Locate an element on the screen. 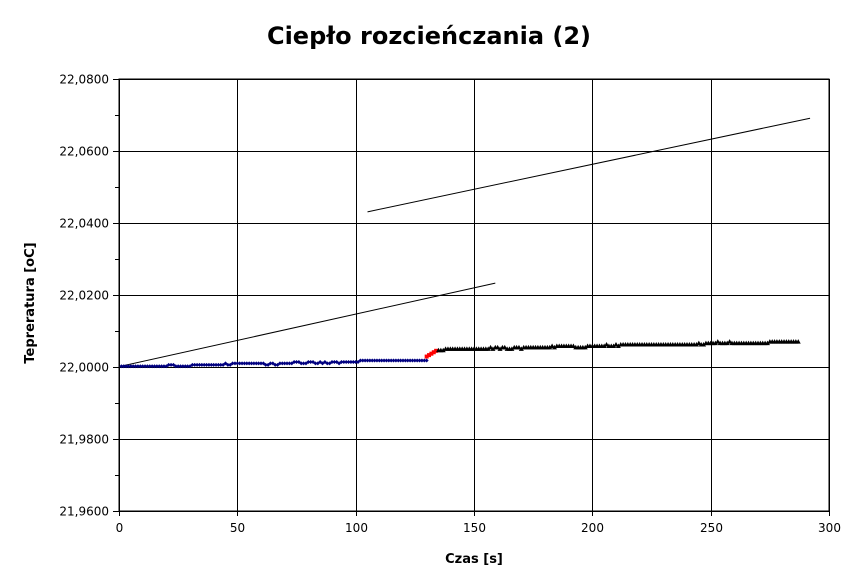 This screenshot has height=586, width=858. chart-title: Ciepło rozcieńczania (2) is located at coordinates (429, 36).